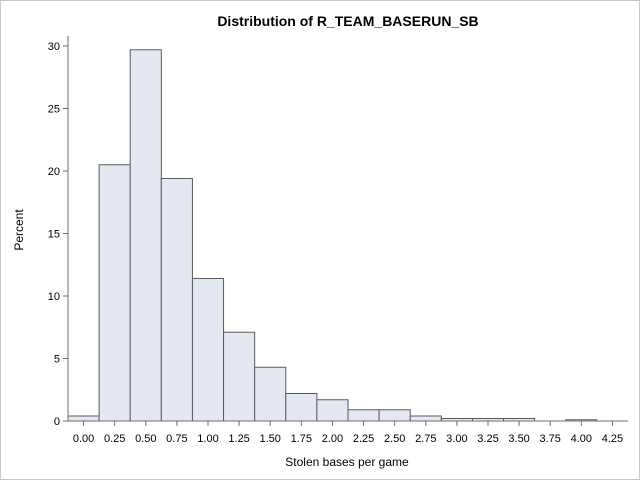  I want to click on y-tick-label: 25, so click(54, 110).